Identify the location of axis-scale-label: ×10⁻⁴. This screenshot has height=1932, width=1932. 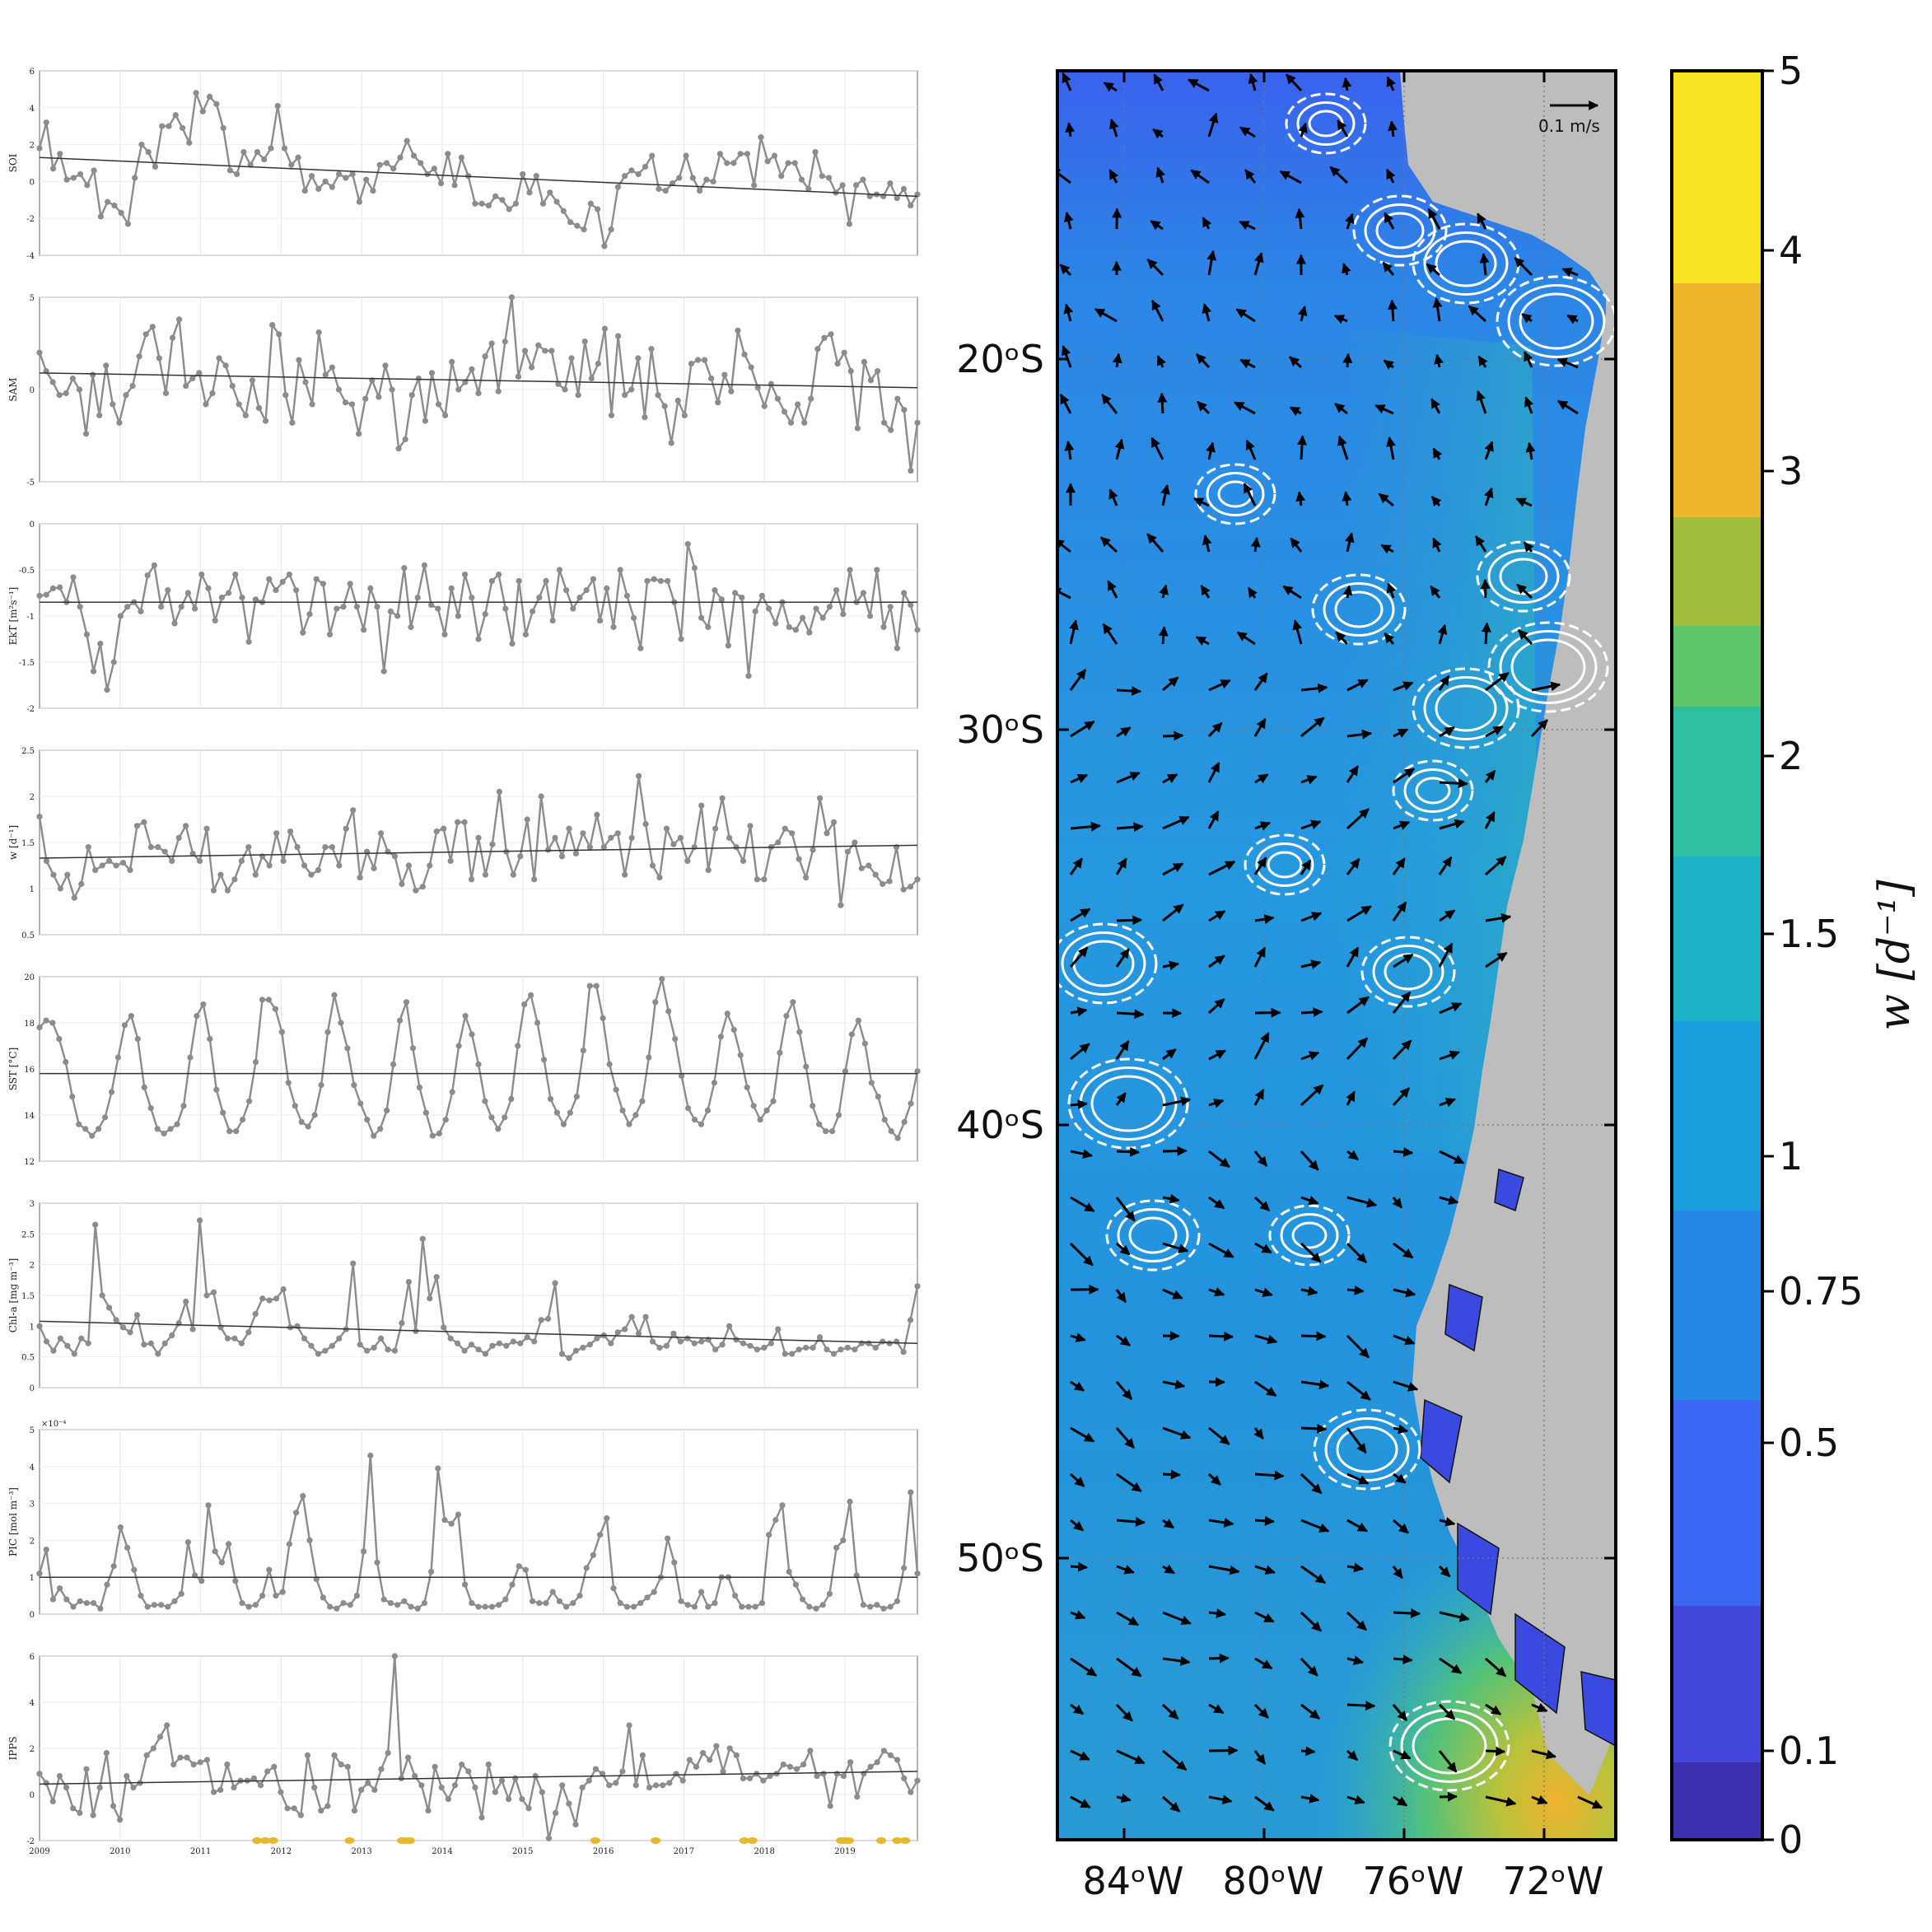
(53, 1424).